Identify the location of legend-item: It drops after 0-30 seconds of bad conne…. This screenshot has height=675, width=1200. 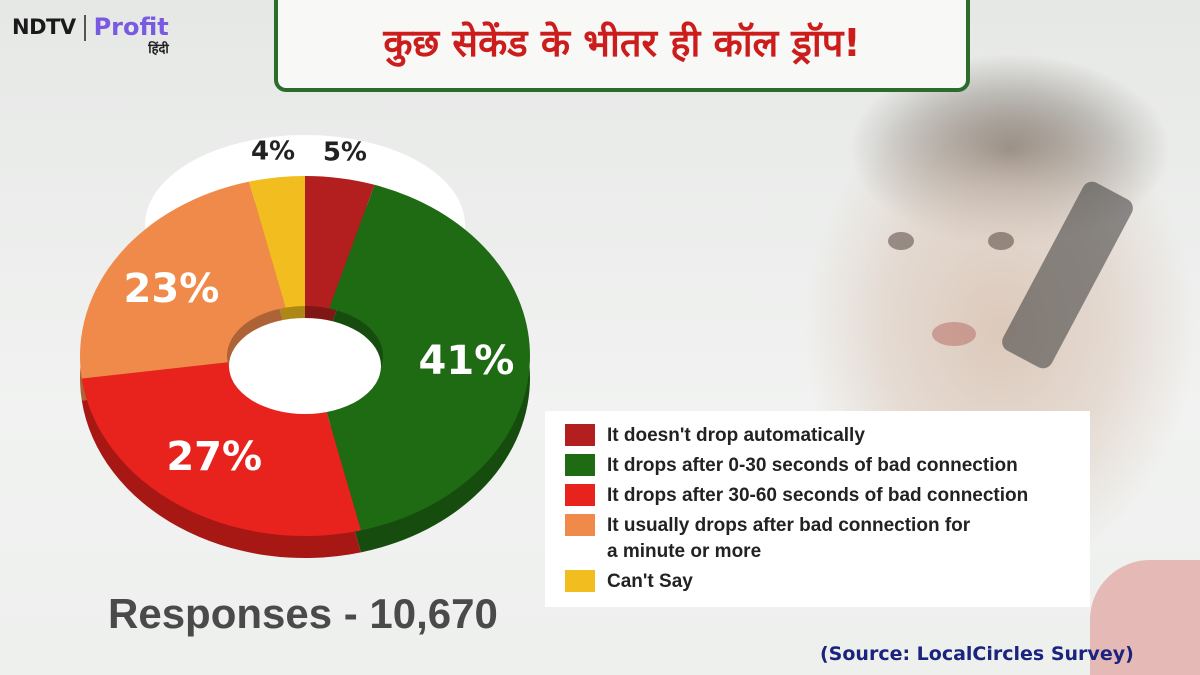
(817, 466).